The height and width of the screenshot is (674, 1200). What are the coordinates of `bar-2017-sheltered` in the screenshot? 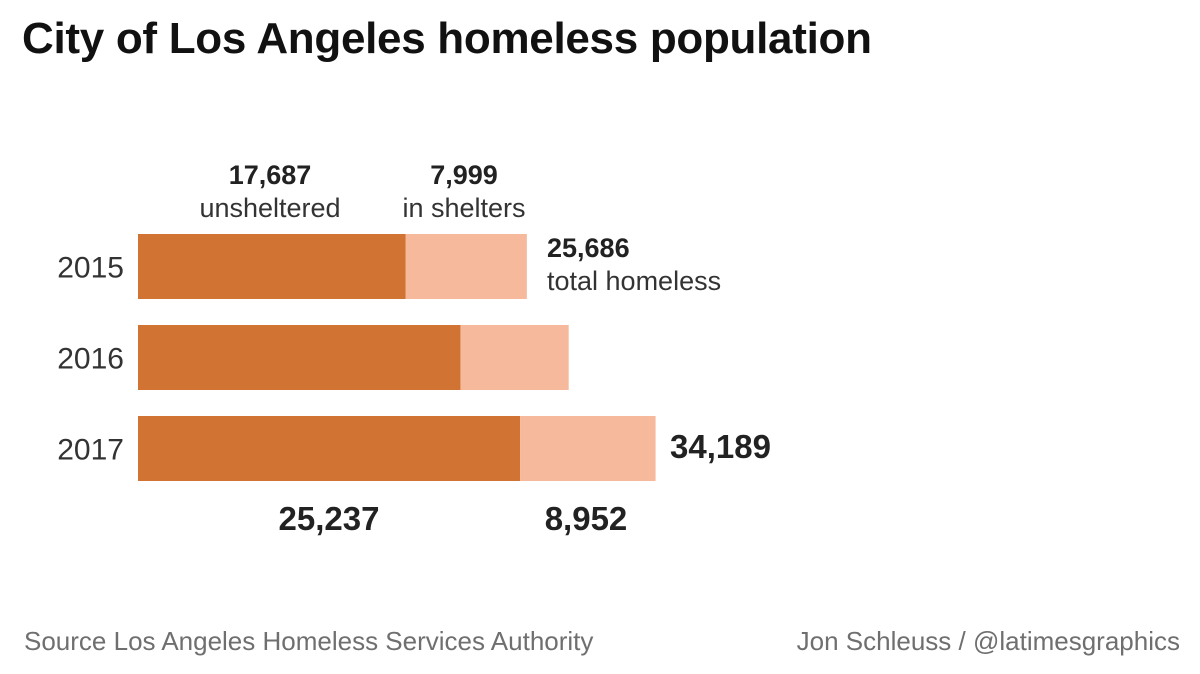 It's located at (588, 448).